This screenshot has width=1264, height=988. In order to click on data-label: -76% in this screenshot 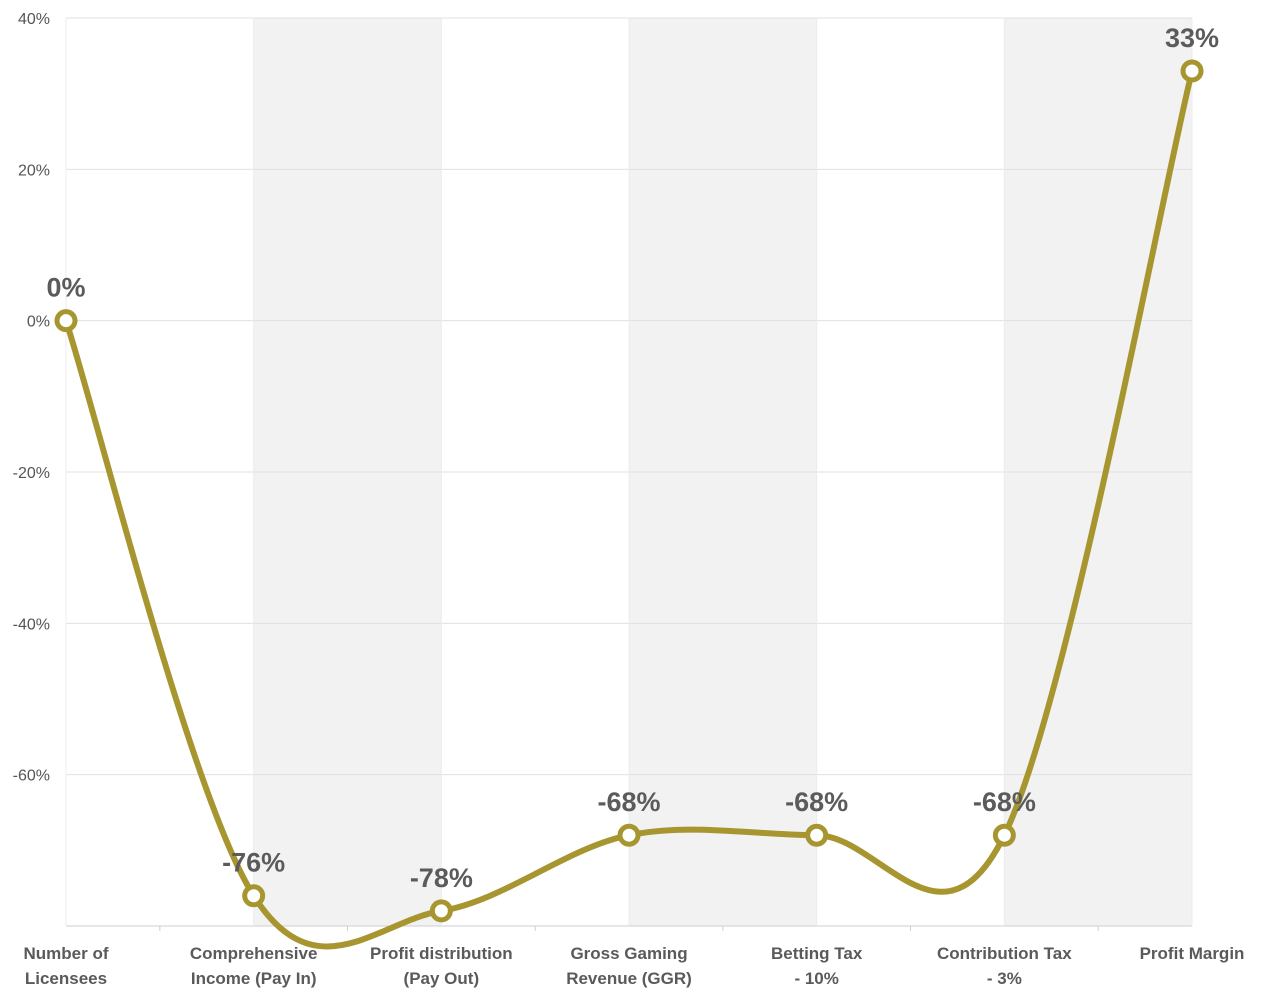, I will do `click(253, 863)`.